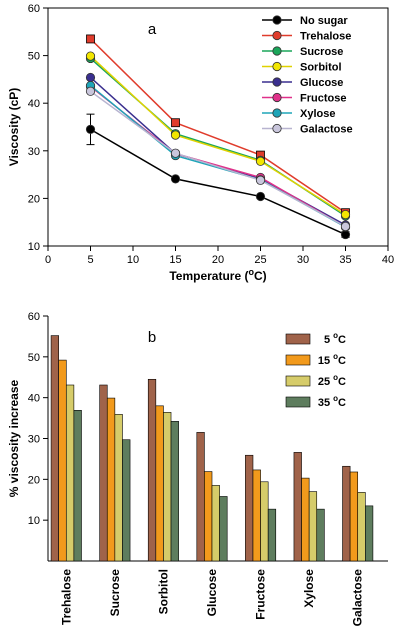  What do you see at coordinates (215, 523) in the screenshot?
I see `bar-glucose-25-c` at bounding box center [215, 523].